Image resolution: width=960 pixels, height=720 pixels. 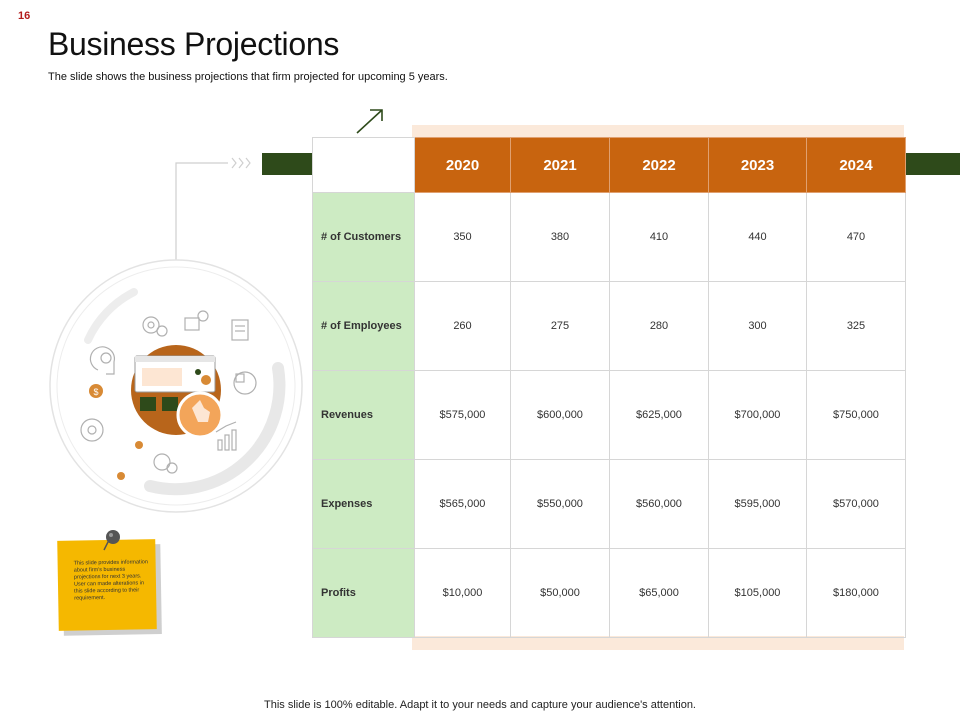 I want to click on table-cell: 260, so click(x=462, y=326).